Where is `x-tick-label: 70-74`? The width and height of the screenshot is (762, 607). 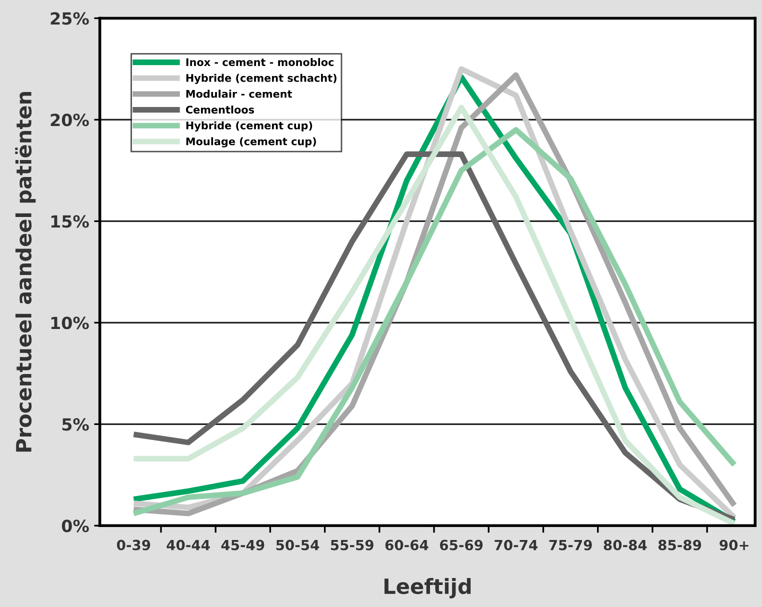
x-tick-label: 70-74 is located at coordinates (516, 545).